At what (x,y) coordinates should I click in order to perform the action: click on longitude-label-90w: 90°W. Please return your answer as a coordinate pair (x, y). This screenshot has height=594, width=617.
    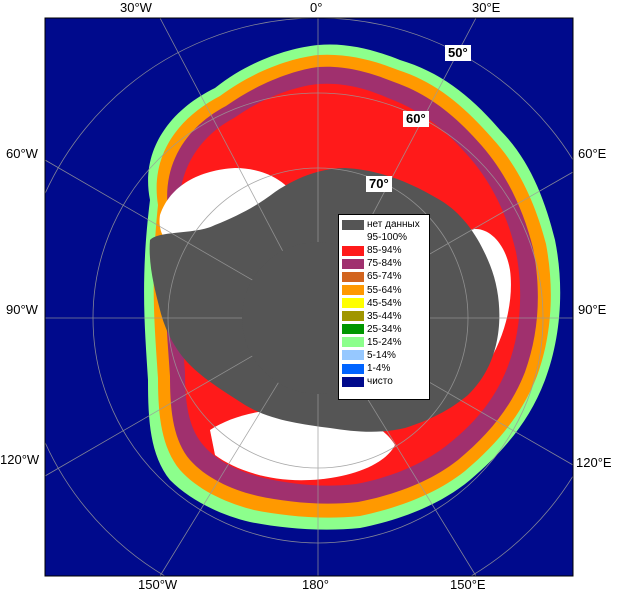
    Looking at the image, I should click on (22, 309).